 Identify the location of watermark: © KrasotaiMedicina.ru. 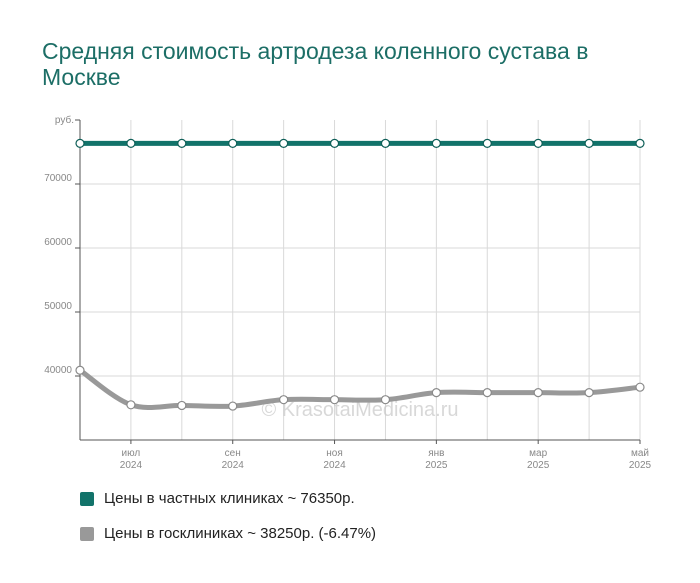
(359, 410).